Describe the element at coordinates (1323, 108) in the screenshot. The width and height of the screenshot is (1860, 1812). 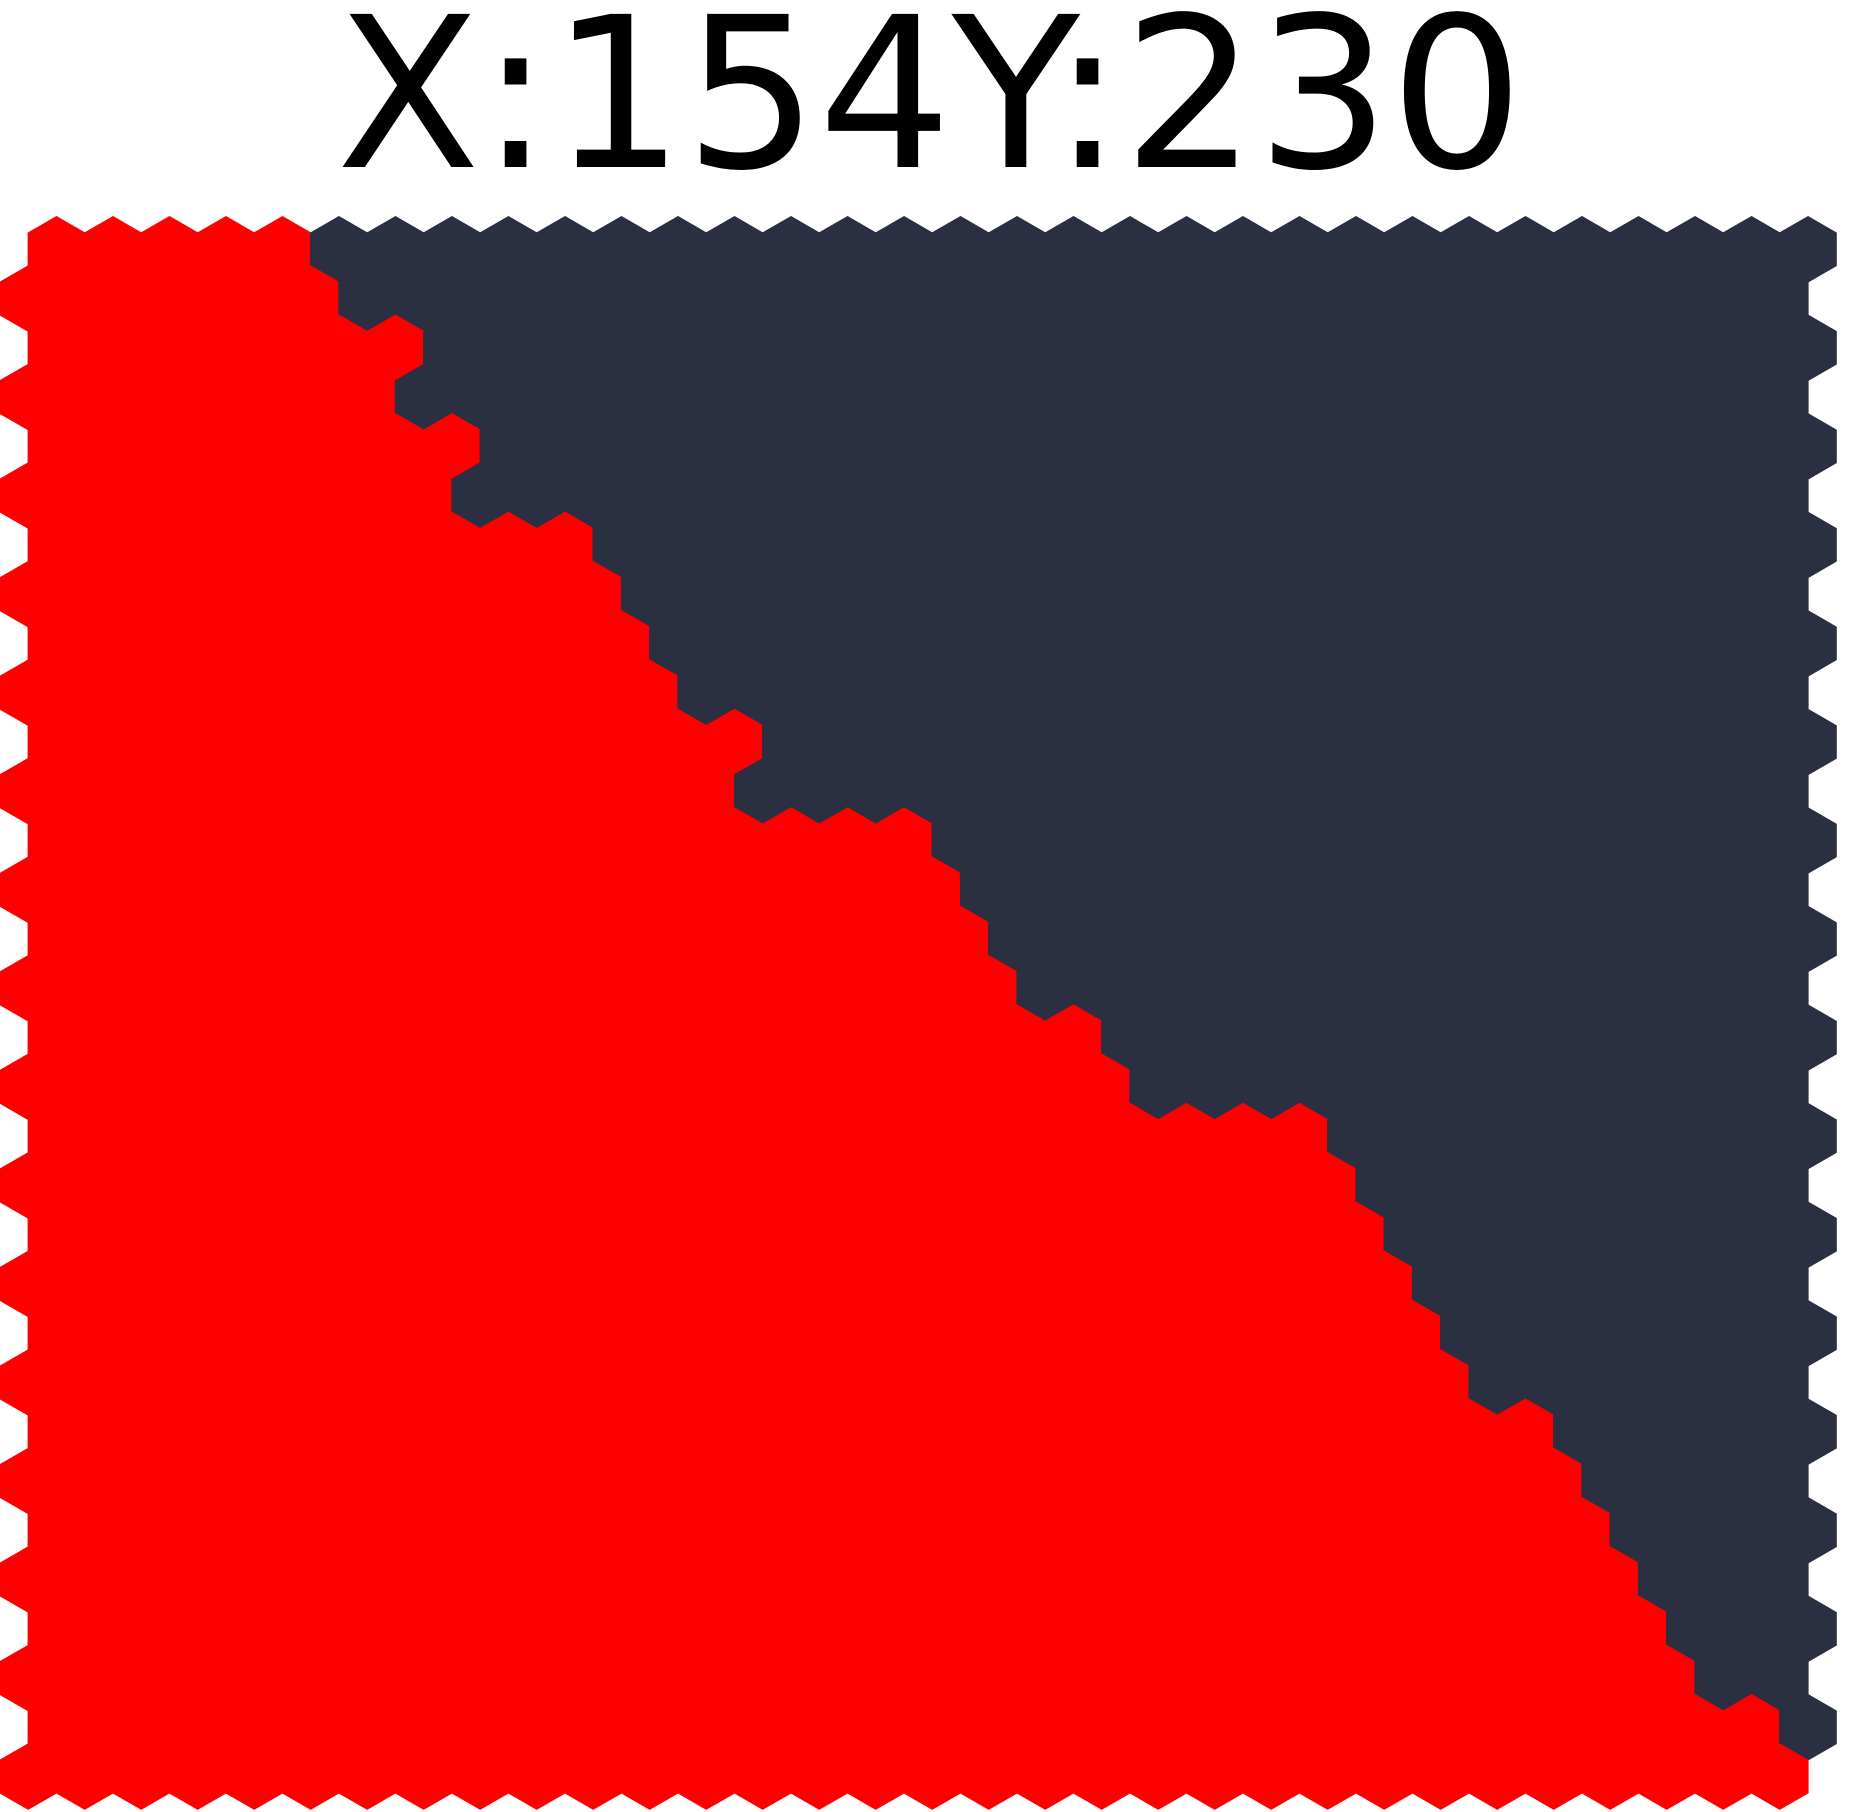
I see `y-value: 230` at that location.